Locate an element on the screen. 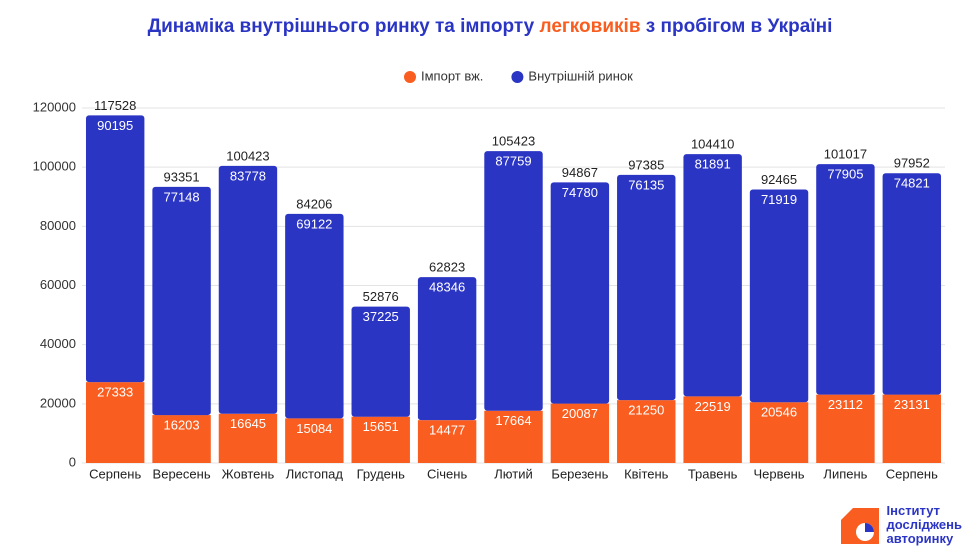 The width and height of the screenshot is (980, 560). value-label: 81891 is located at coordinates (713, 164).